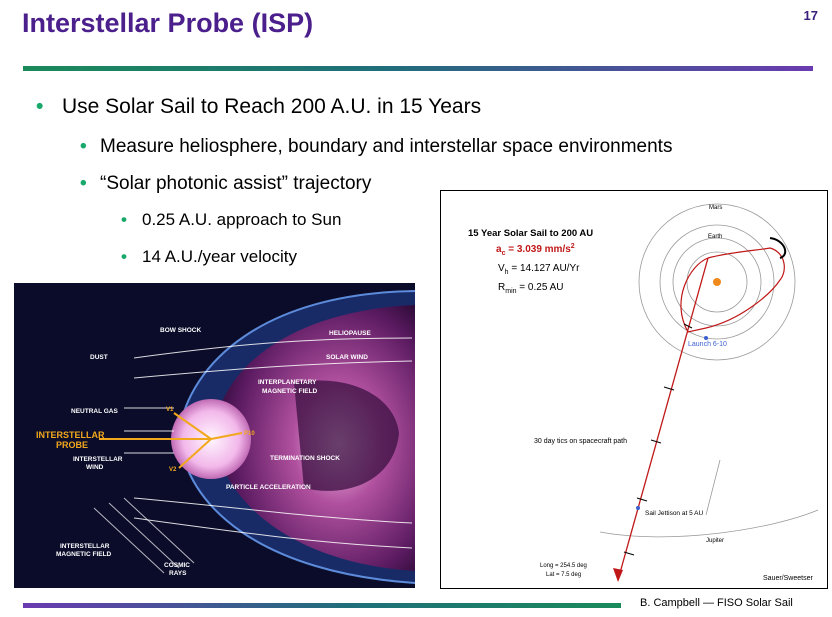  What do you see at coordinates (85, 546) in the screenshot?
I see `label-interstellar-mag: INTERSTELLAR` at bounding box center [85, 546].